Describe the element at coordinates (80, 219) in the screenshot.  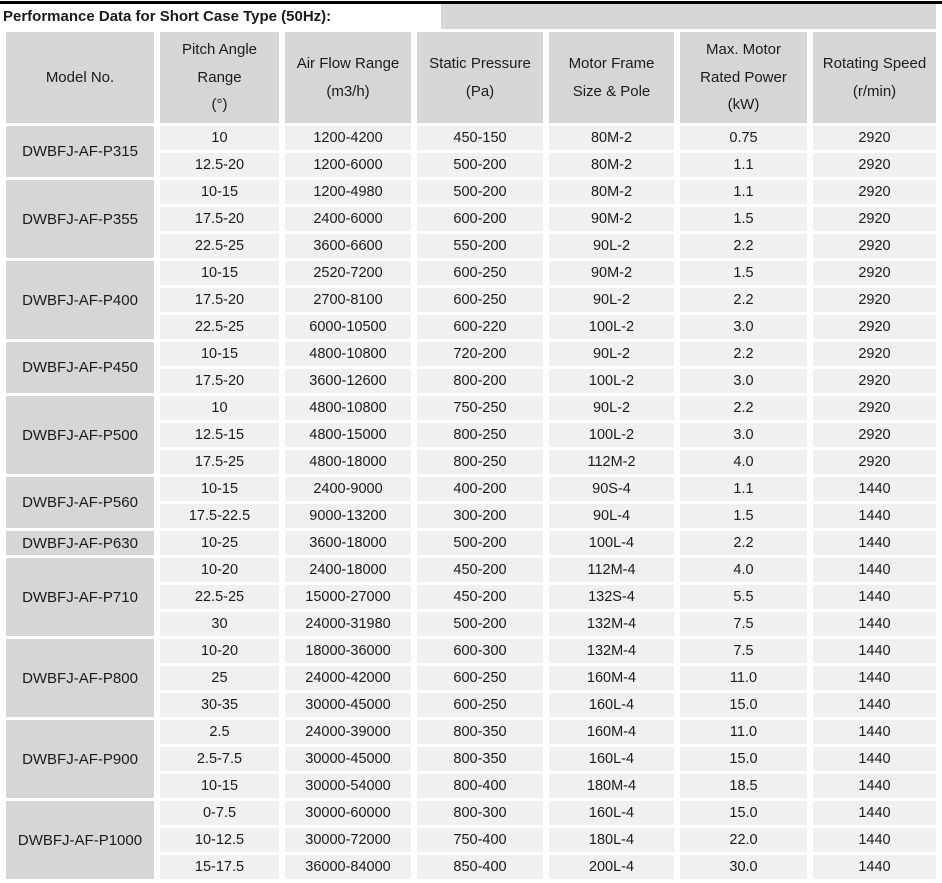
I see `model-cell: DWBFJ-AF-P355` at that location.